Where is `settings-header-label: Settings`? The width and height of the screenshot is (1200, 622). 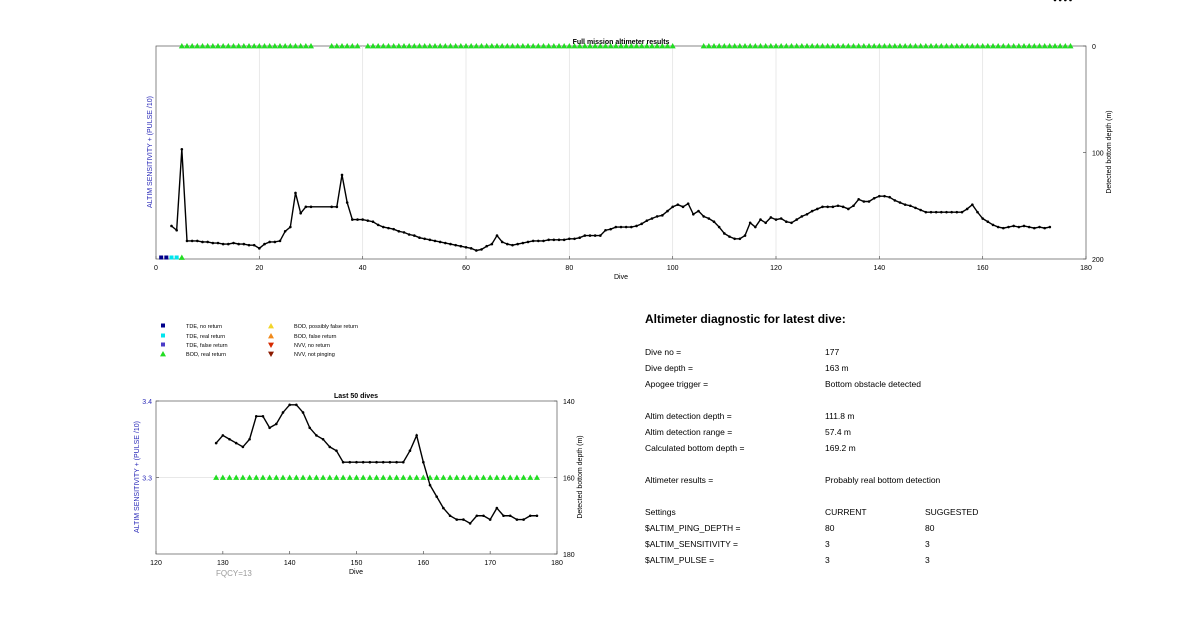
settings-header-label: Settings is located at coordinates (660, 512).